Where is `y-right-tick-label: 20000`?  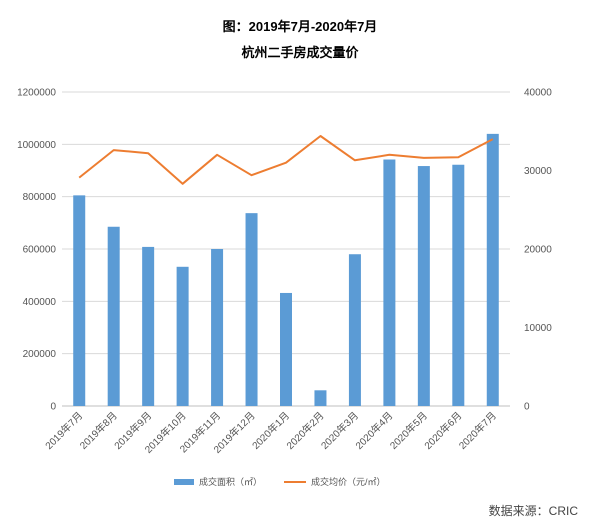
y-right-tick-label: 20000 is located at coordinates (538, 250).